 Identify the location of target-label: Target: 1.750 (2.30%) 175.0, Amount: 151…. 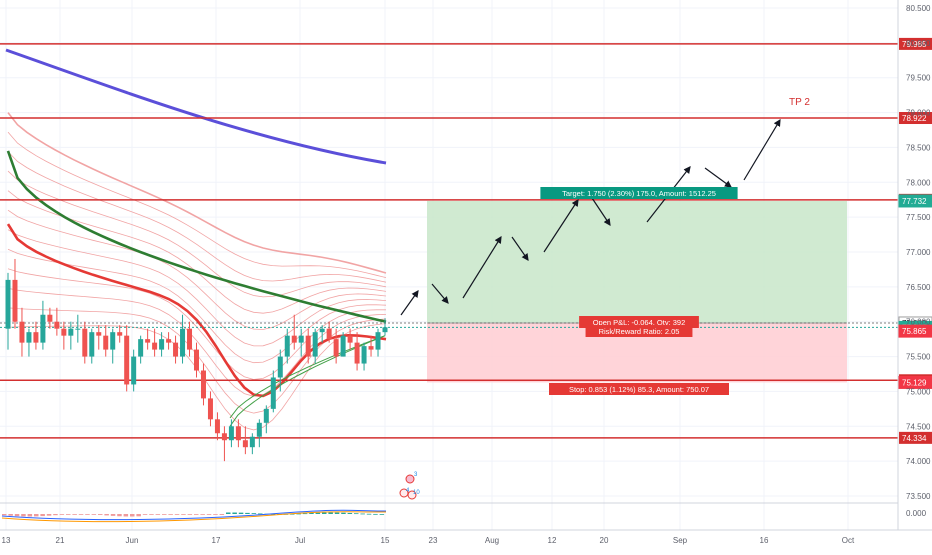
(639, 193).